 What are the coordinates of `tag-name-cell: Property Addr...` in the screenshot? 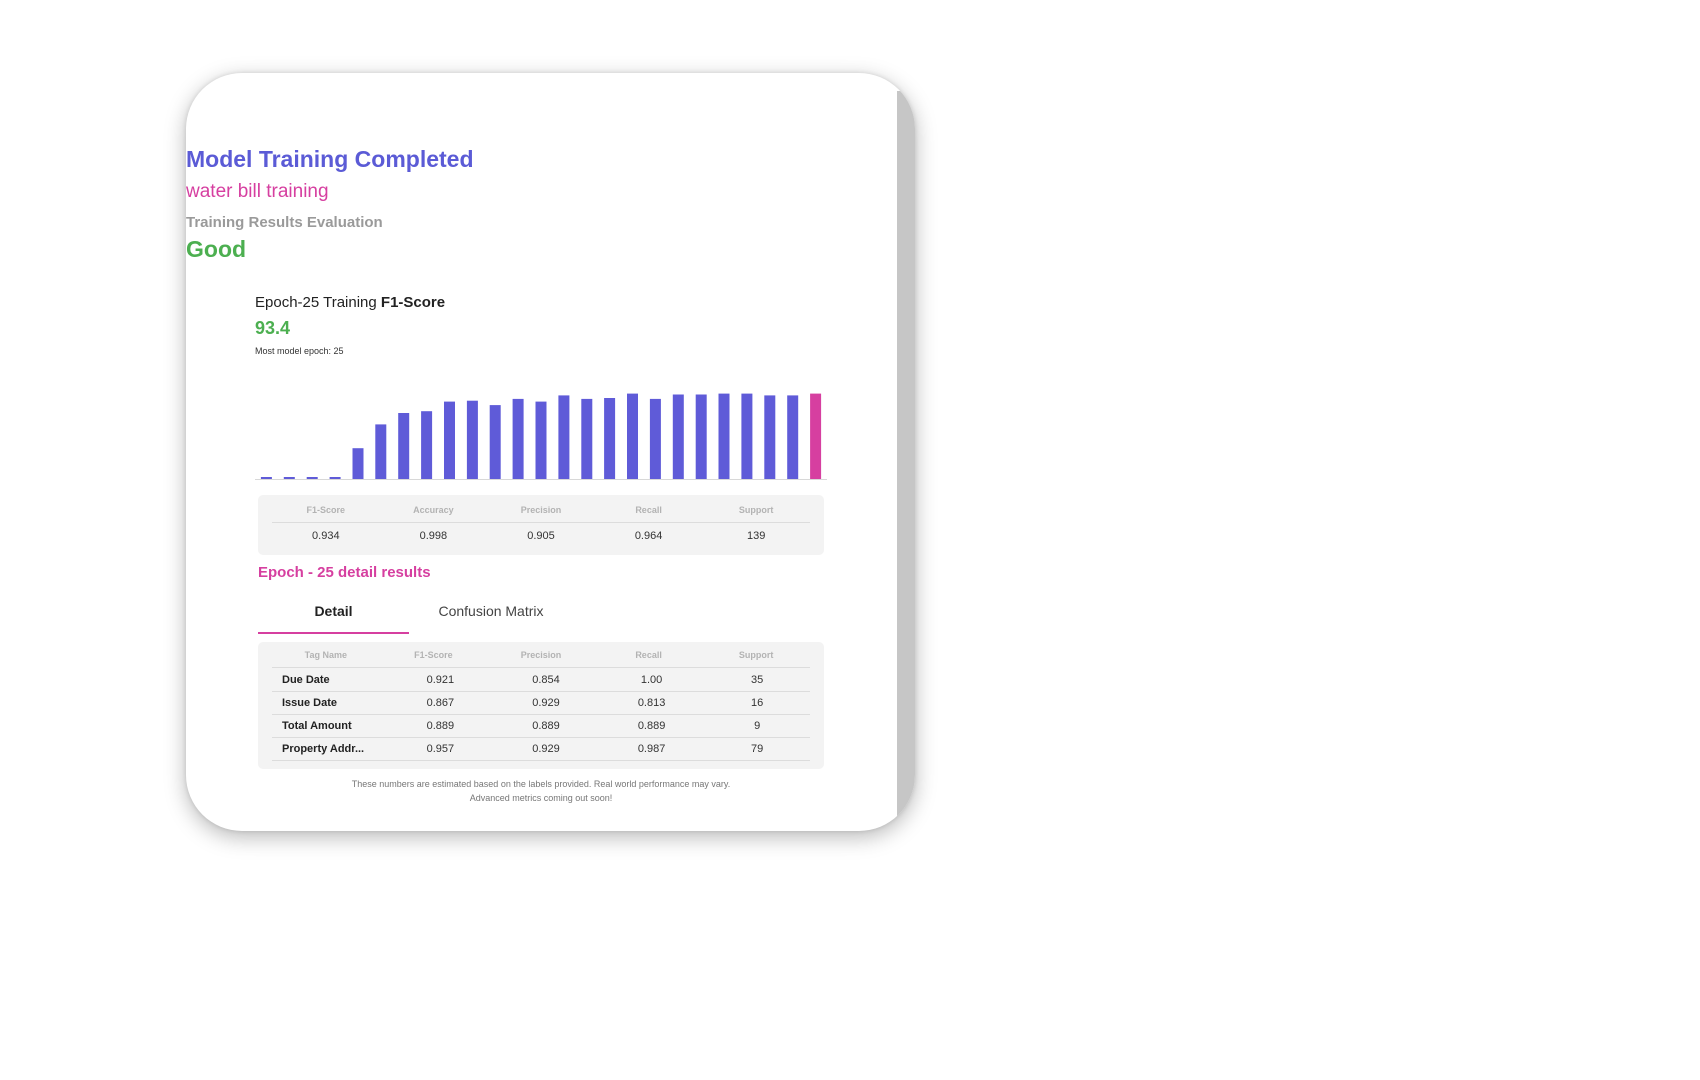 It's located at (323, 749).